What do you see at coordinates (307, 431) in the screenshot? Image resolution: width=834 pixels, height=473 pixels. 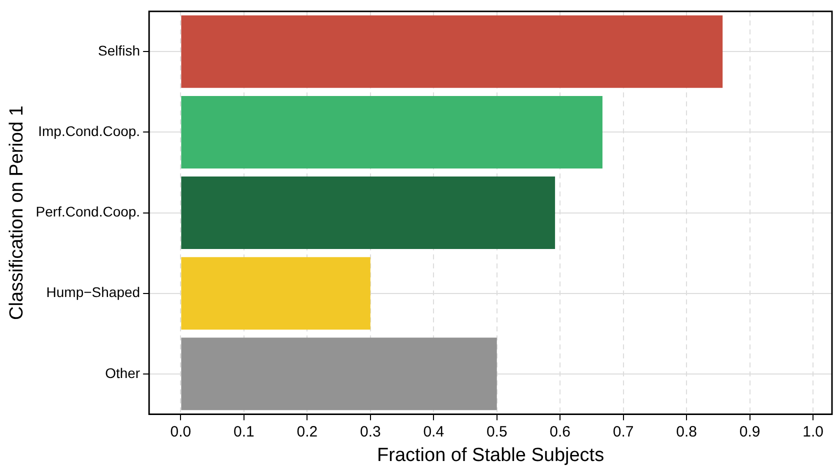 I see `x-tick-label: 0.2` at bounding box center [307, 431].